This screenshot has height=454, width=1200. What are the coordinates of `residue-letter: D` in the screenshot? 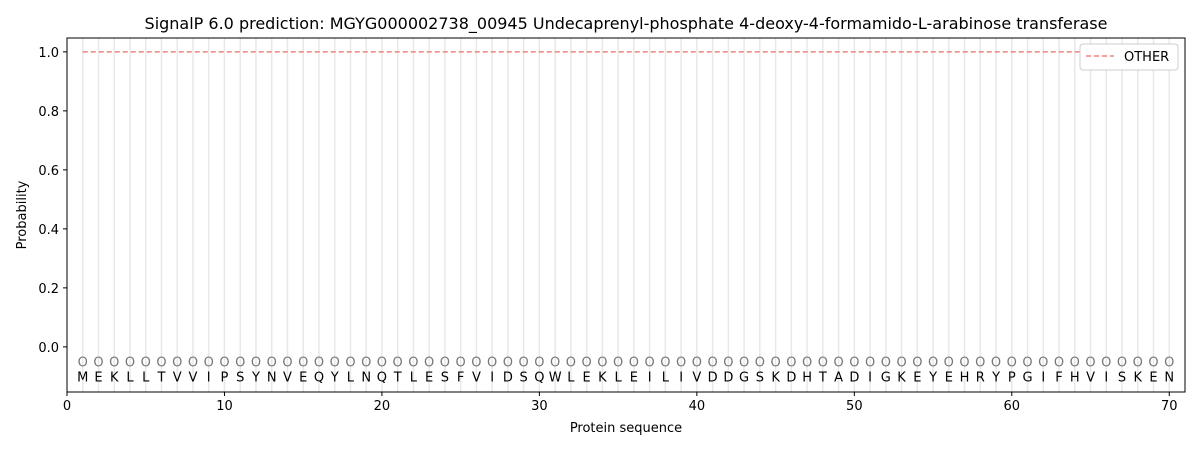 It's located at (508, 377).